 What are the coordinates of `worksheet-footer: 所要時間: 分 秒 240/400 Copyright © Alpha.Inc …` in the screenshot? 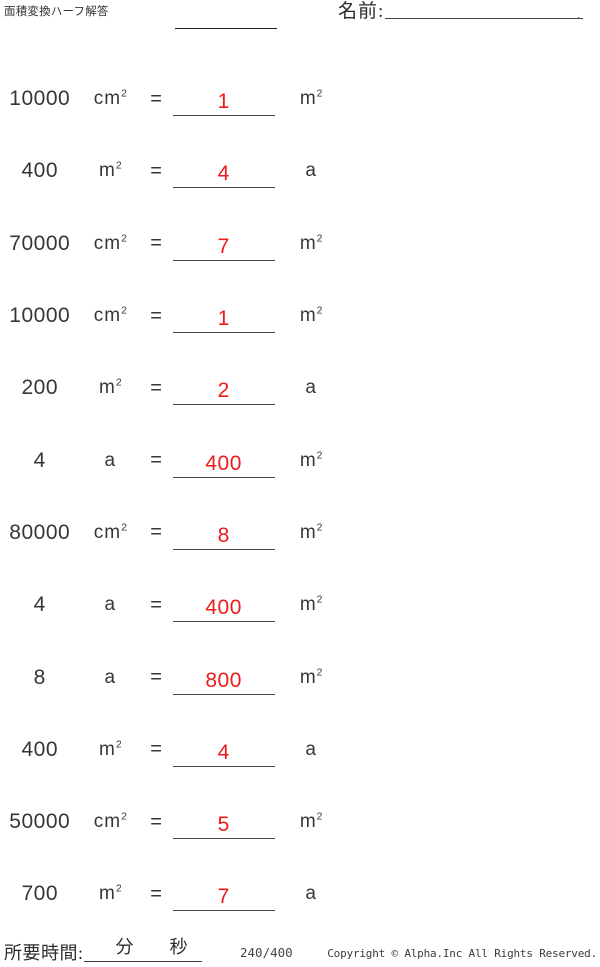 It's located at (300, 949).